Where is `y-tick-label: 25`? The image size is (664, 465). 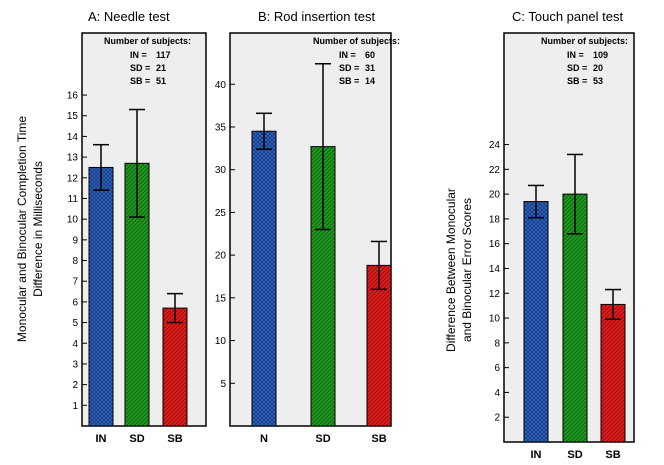 y-tick-label: 25 is located at coordinates (221, 213).